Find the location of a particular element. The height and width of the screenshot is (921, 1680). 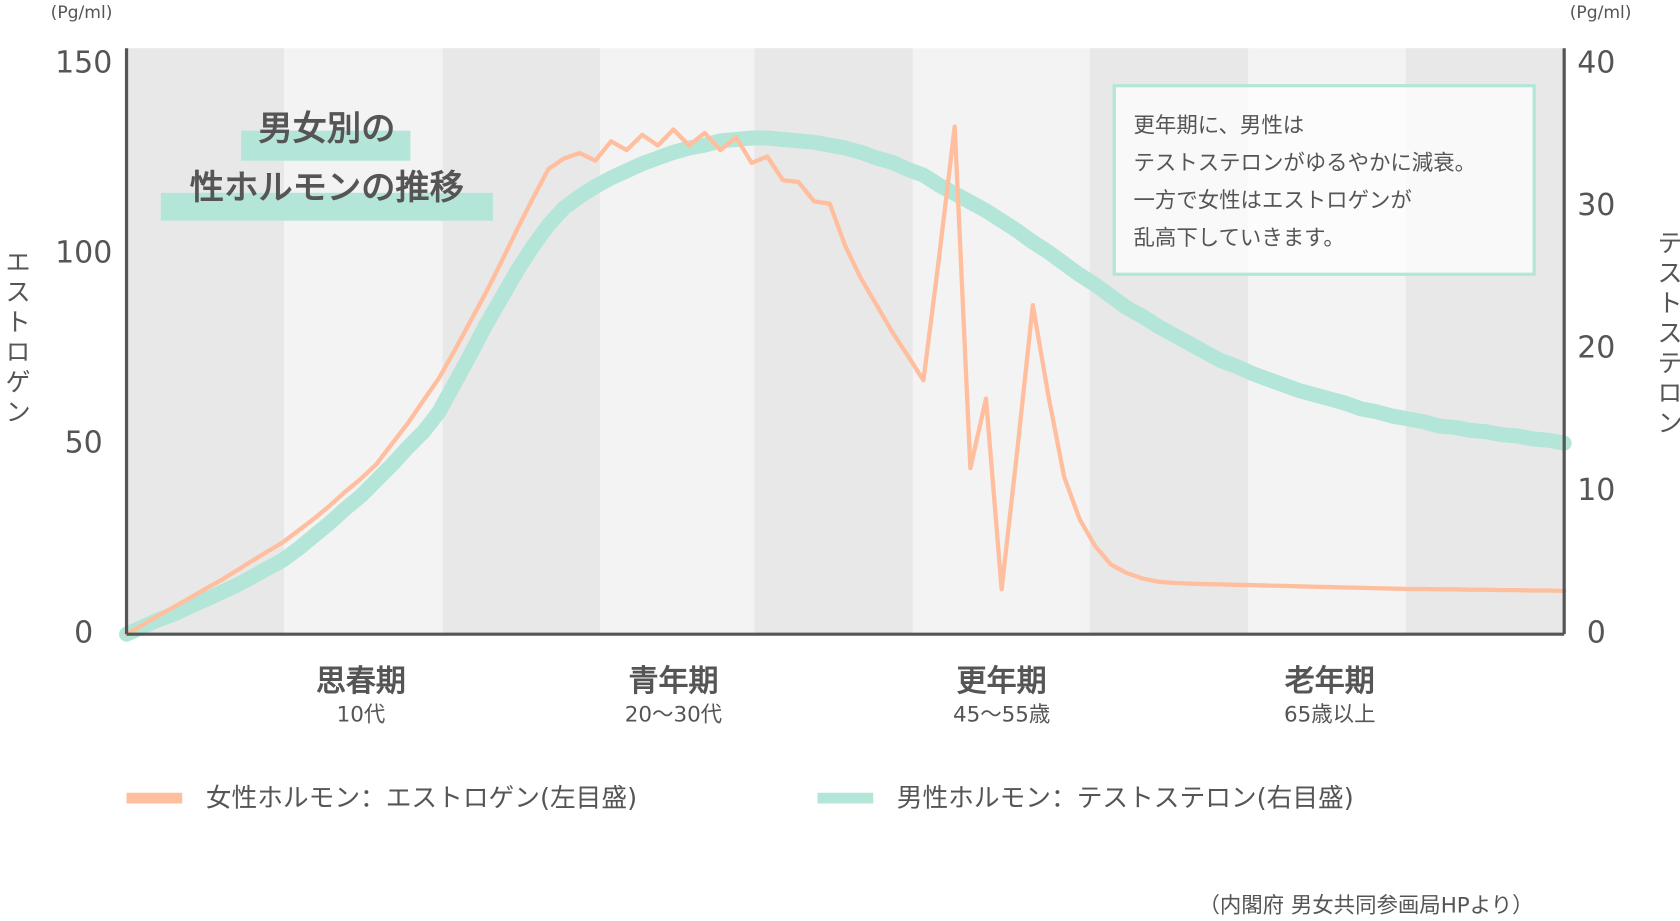

legend-label: 男性ホルモン：テストステロン(右目盛) is located at coordinates (1125, 799).